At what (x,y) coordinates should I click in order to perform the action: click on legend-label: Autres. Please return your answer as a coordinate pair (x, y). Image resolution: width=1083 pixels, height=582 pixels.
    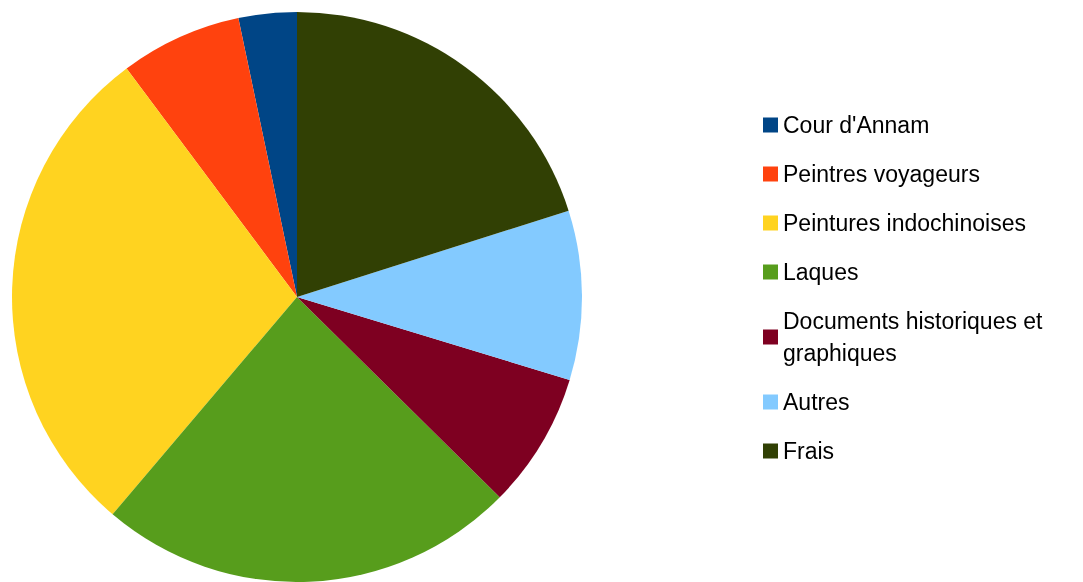
    Looking at the image, I should click on (816, 402).